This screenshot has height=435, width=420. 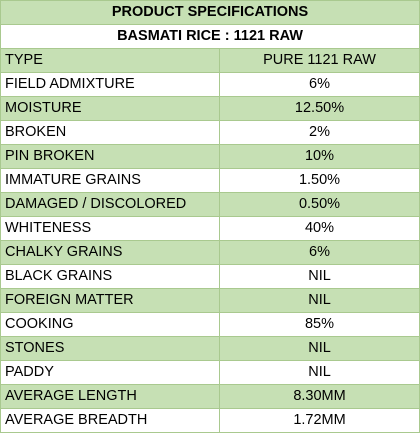 I want to click on spec-parameter: FOREIGN MATTER, so click(x=110, y=300).